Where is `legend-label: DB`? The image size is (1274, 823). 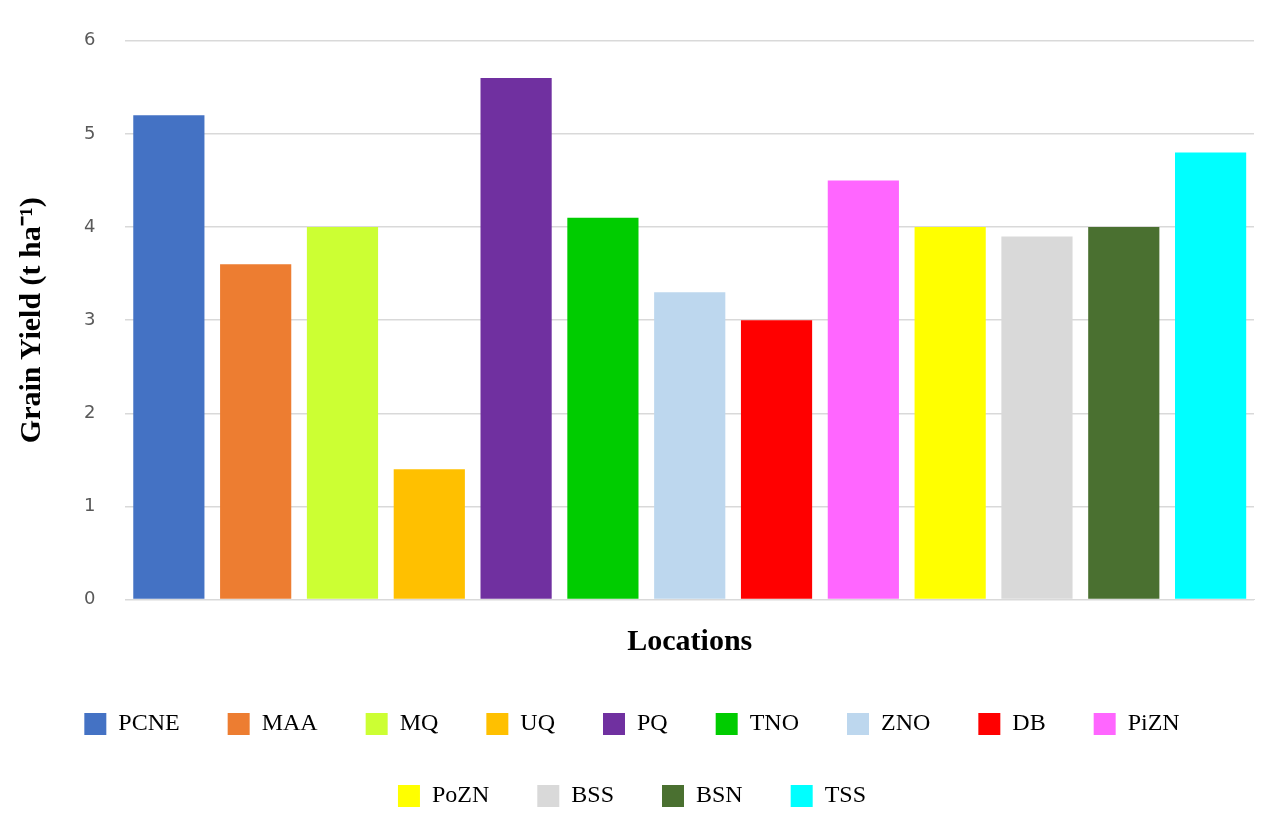
legend-label: DB is located at coordinates (1029, 722).